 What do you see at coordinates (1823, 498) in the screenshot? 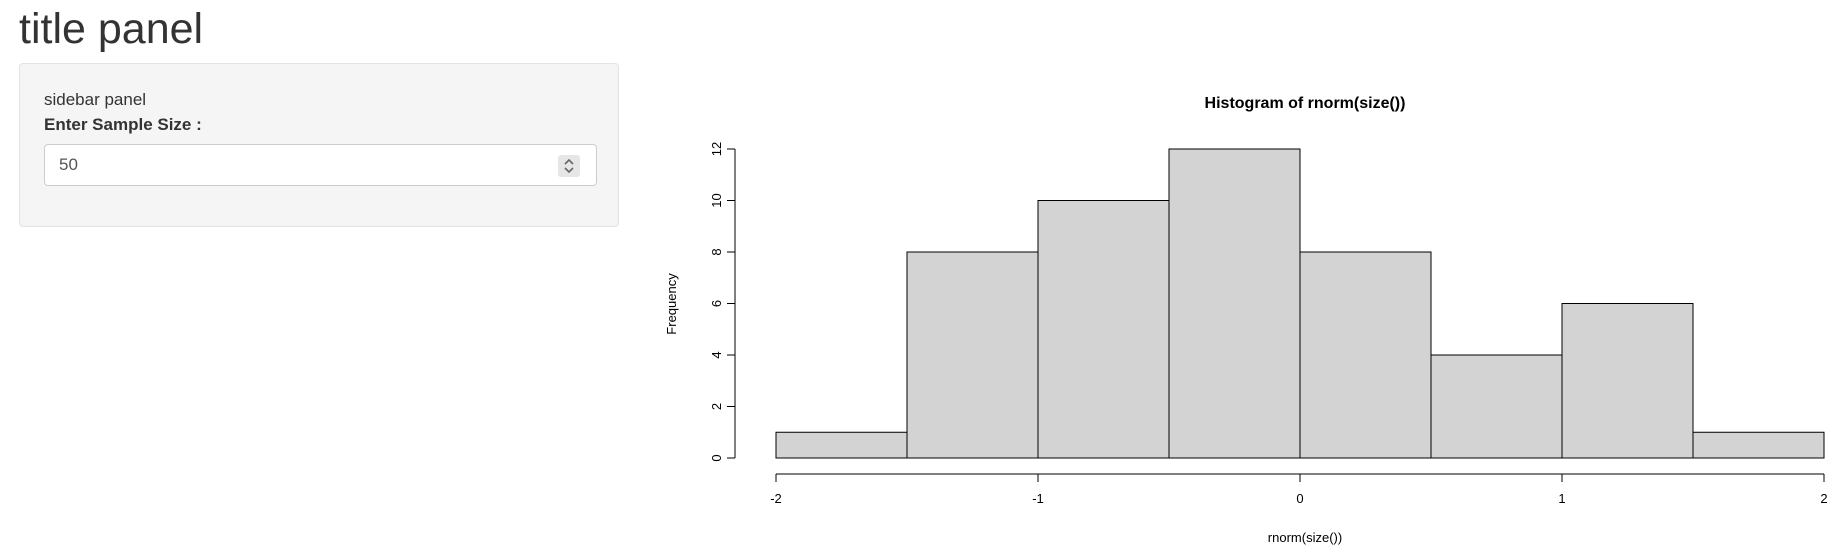
I see `x-tick-label: 2` at bounding box center [1823, 498].